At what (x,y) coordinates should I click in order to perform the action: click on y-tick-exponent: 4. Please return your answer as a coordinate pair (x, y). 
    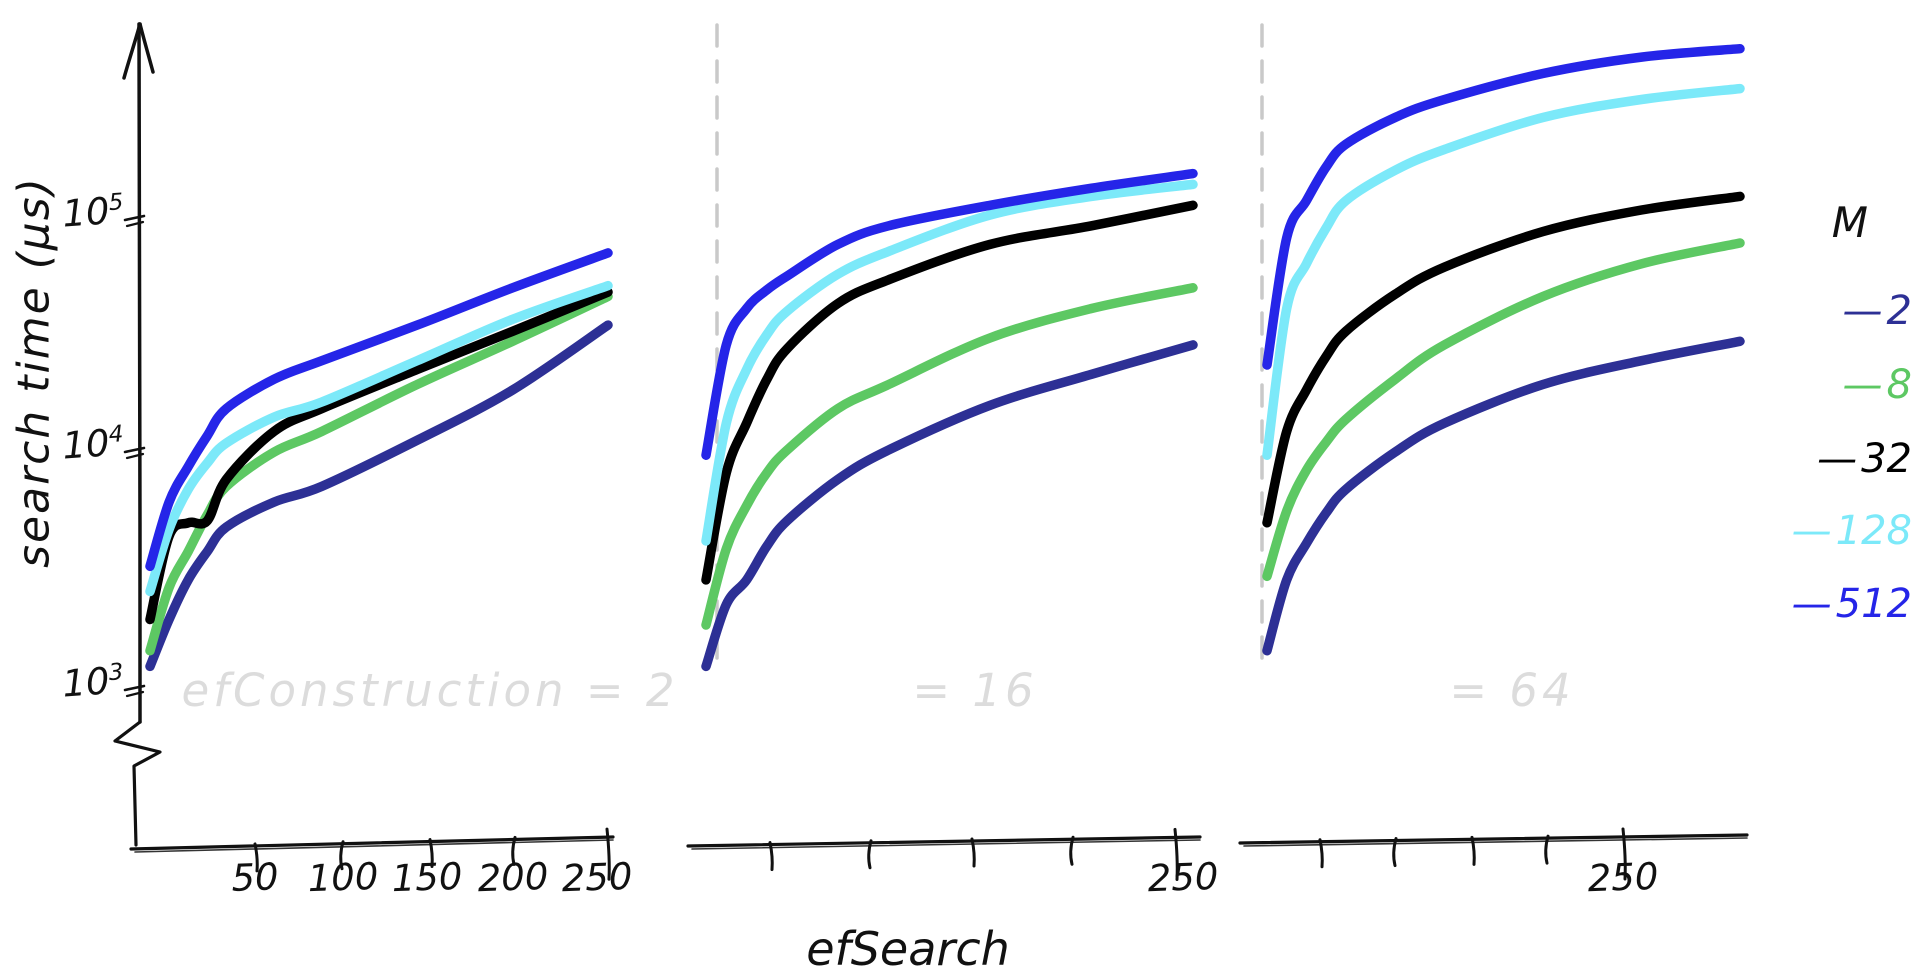
    Looking at the image, I should click on (116, 435).